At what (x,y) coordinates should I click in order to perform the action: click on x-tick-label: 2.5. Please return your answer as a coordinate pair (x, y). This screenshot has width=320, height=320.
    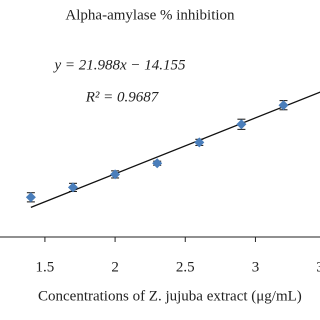
    Looking at the image, I should click on (185, 267).